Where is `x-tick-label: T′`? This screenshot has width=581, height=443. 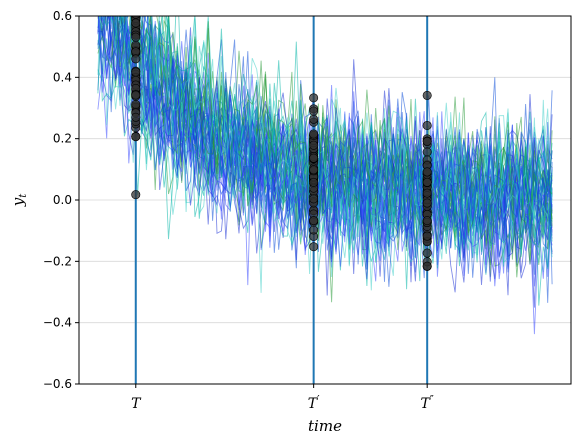
x-tick-label: T′ is located at coordinates (314, 402).